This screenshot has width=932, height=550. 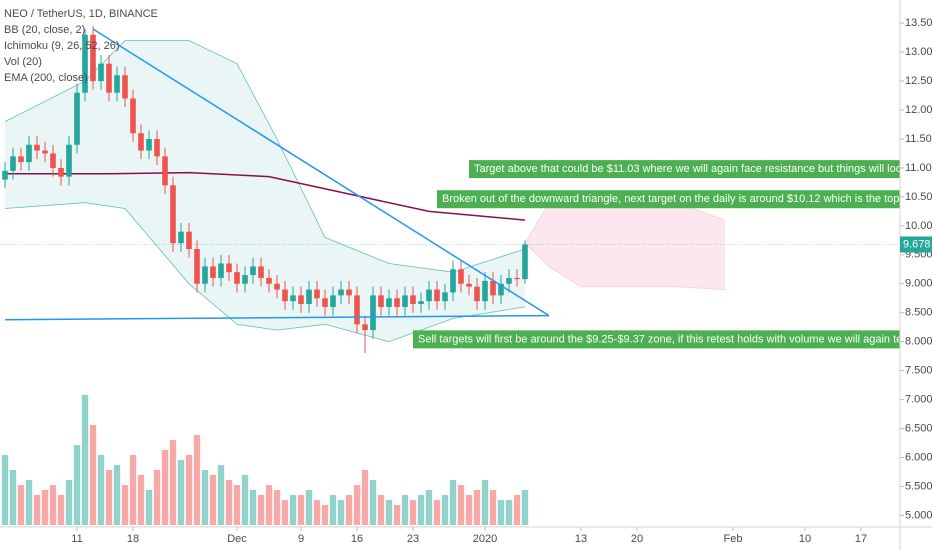 What do you see at coordinates (277, 317) in the screenshot?
I see `trendline` at bounding box center [277, 317].